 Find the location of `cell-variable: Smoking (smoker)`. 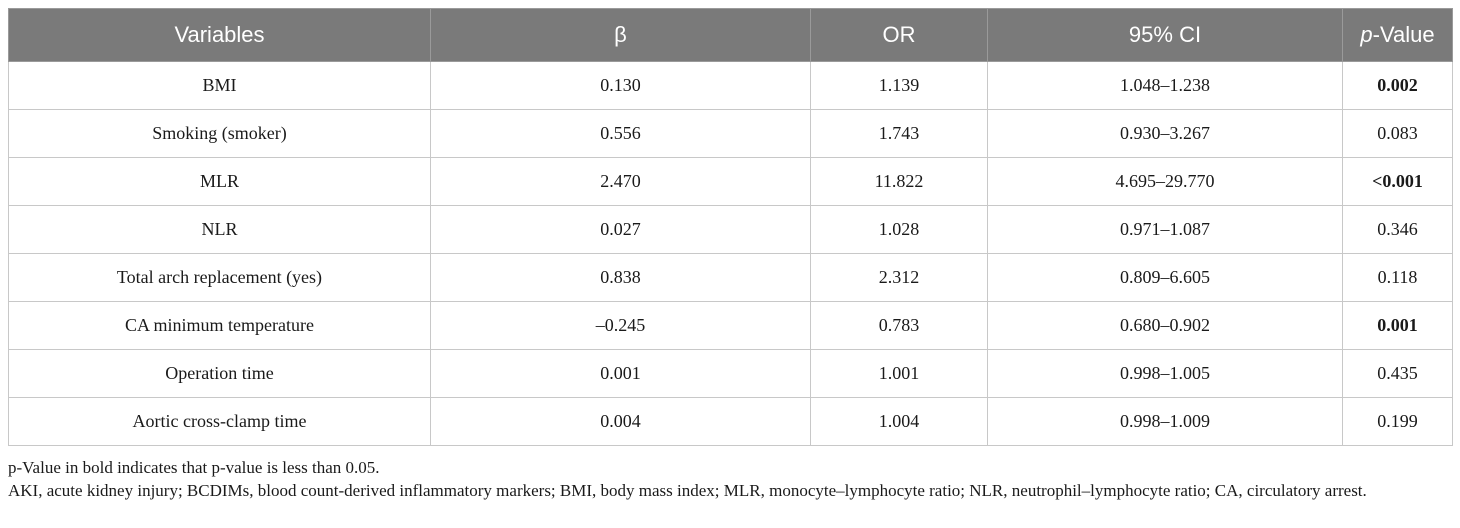

cell-variable: Smoking (smoker) is located at coordinates (219, 133).